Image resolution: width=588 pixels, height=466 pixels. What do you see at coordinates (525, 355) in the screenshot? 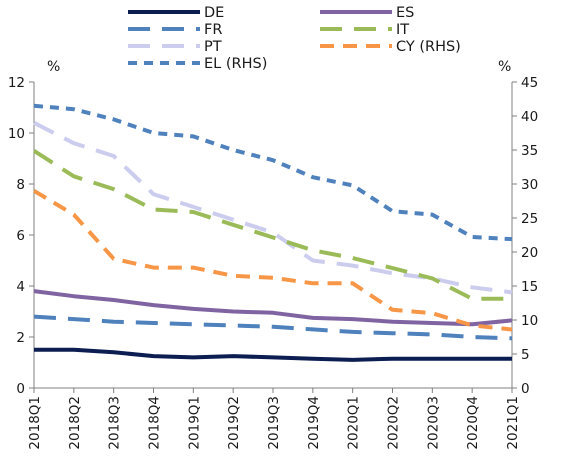
I see `y-right-tick-label: 5` at bounding box center [525, 355].